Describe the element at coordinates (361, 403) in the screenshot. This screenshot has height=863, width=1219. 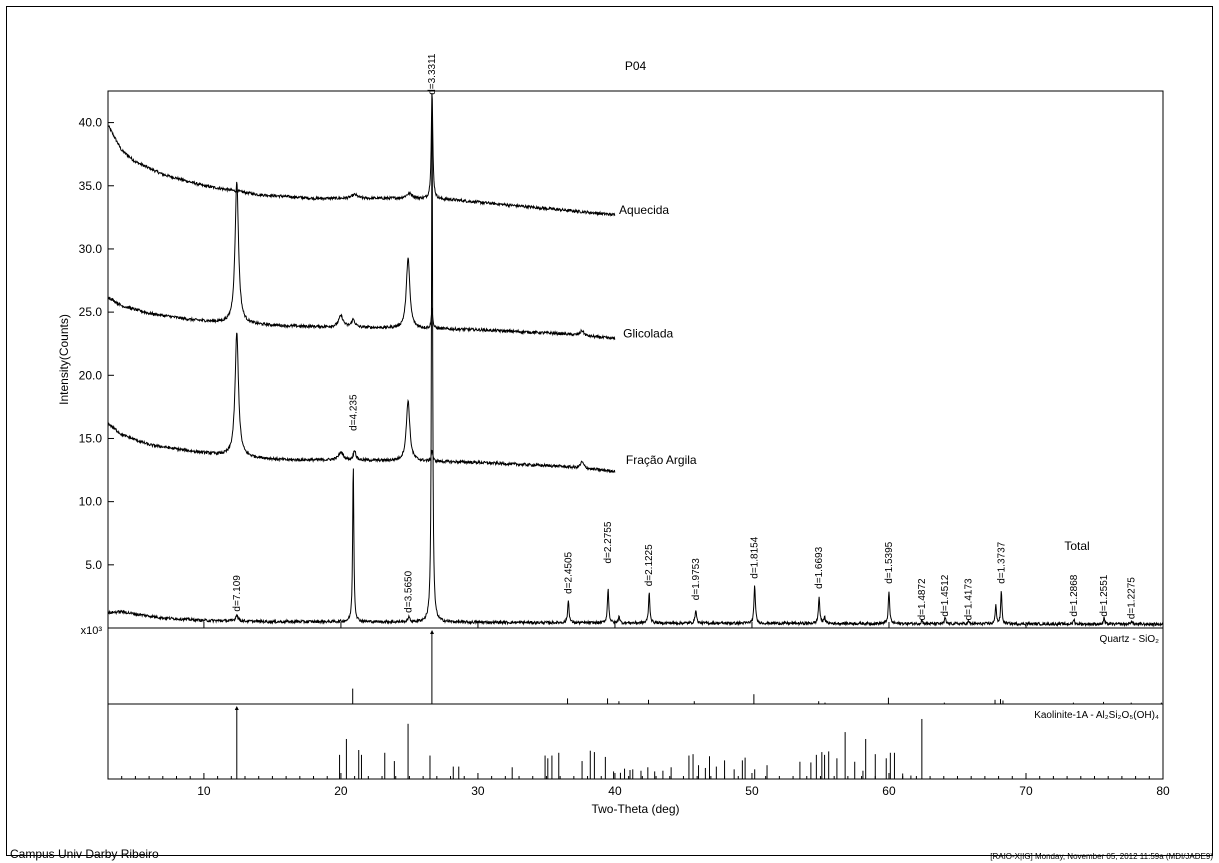
I see `series-line-fra-o-argila` at that location.